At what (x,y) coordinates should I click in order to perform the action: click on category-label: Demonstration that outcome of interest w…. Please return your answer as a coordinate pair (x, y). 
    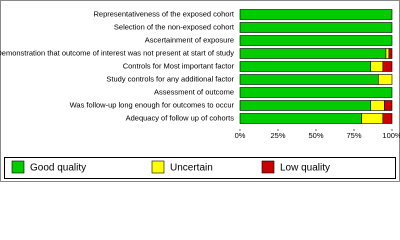
    Looking at the image, I should click on (117, 52).